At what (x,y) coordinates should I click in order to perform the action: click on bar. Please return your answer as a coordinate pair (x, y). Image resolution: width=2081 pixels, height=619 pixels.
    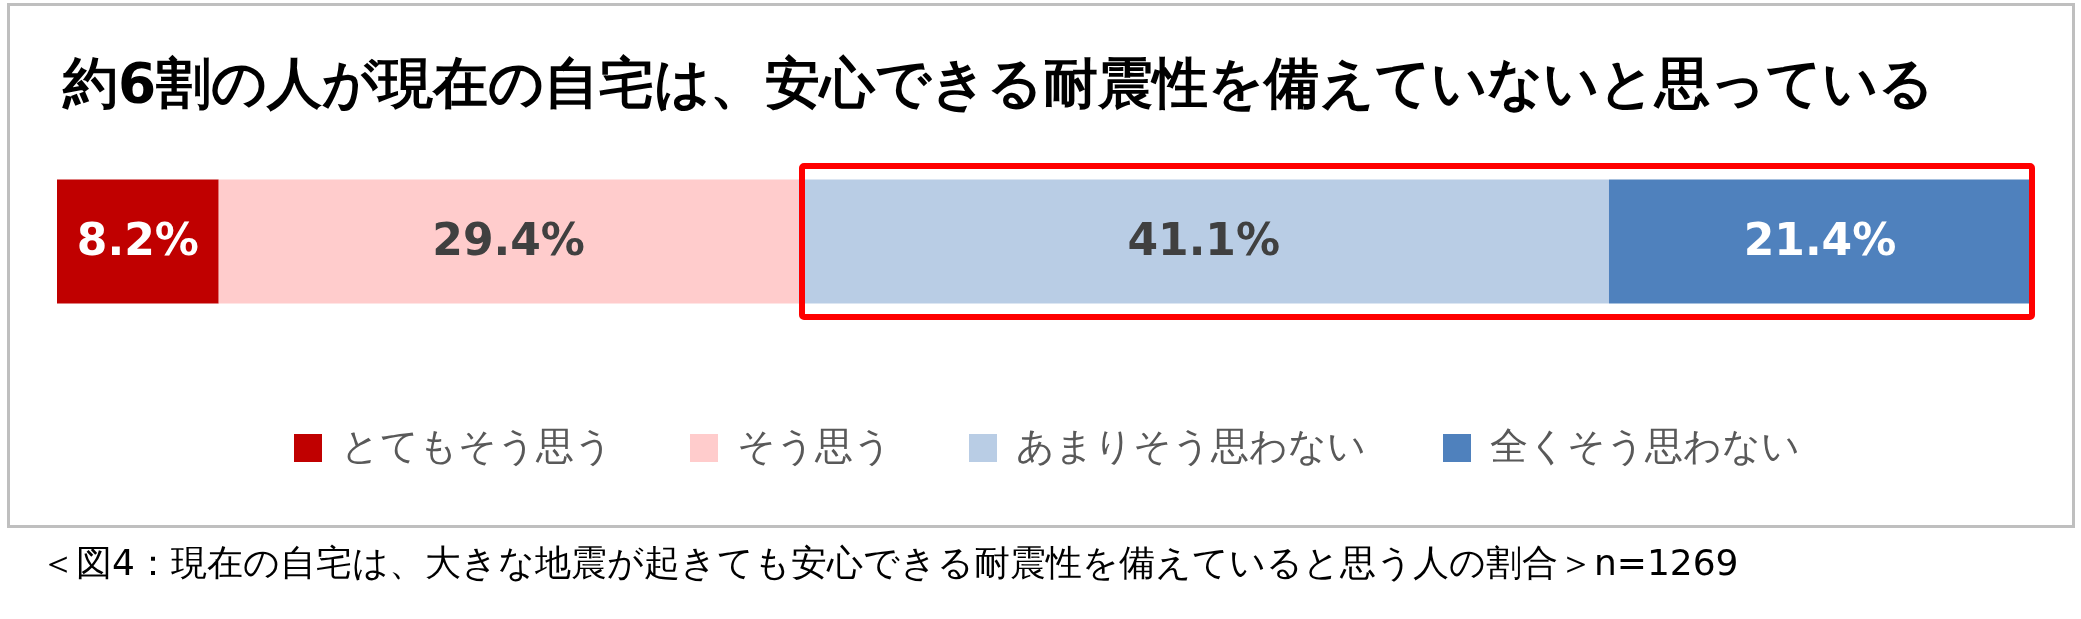
    Looking at the image, I should click on (138, 241).